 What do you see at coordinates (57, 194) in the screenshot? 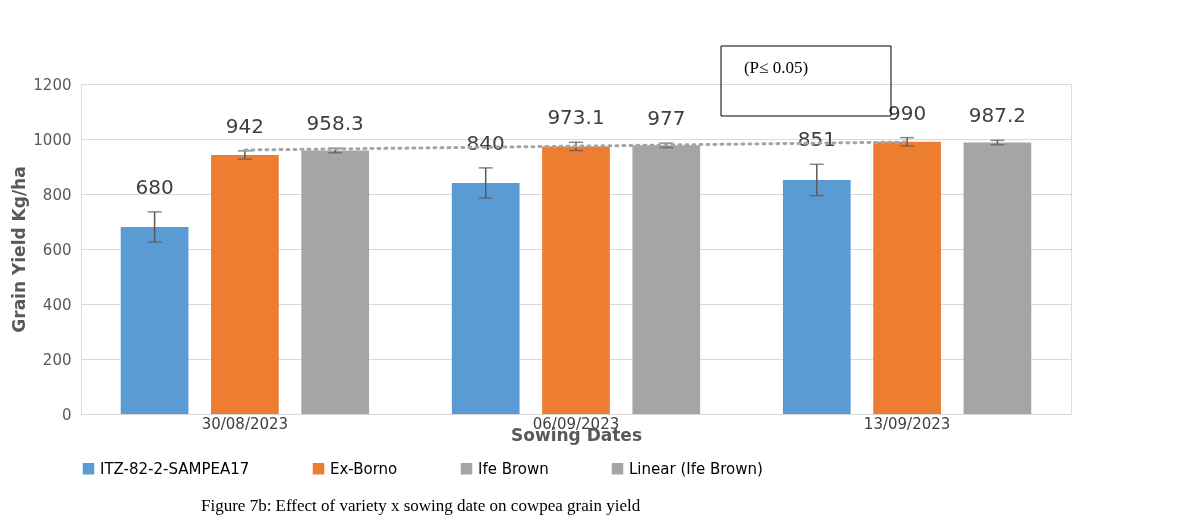
I see `y-tick-label: 800` at bounding box center [57, 194].